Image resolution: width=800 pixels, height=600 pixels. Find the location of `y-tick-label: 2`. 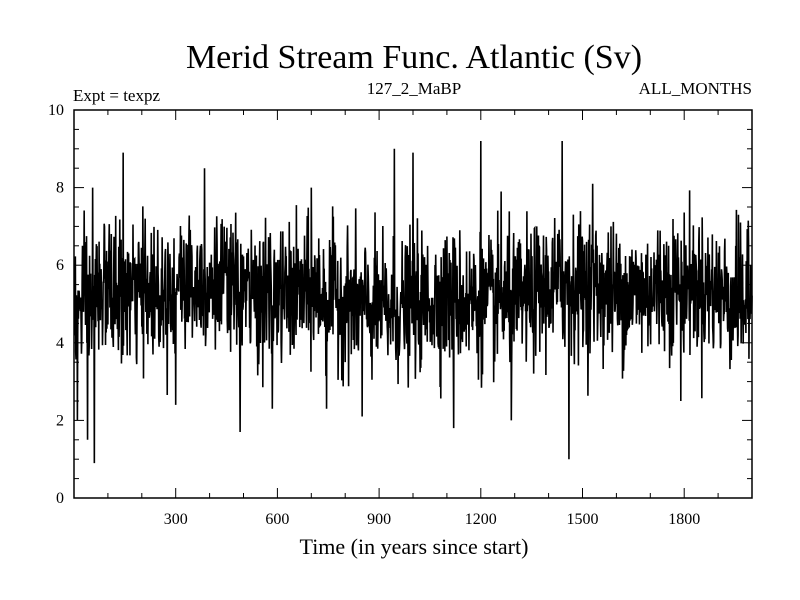

y-tick-label: 2 is located at coordinates (60, 420).